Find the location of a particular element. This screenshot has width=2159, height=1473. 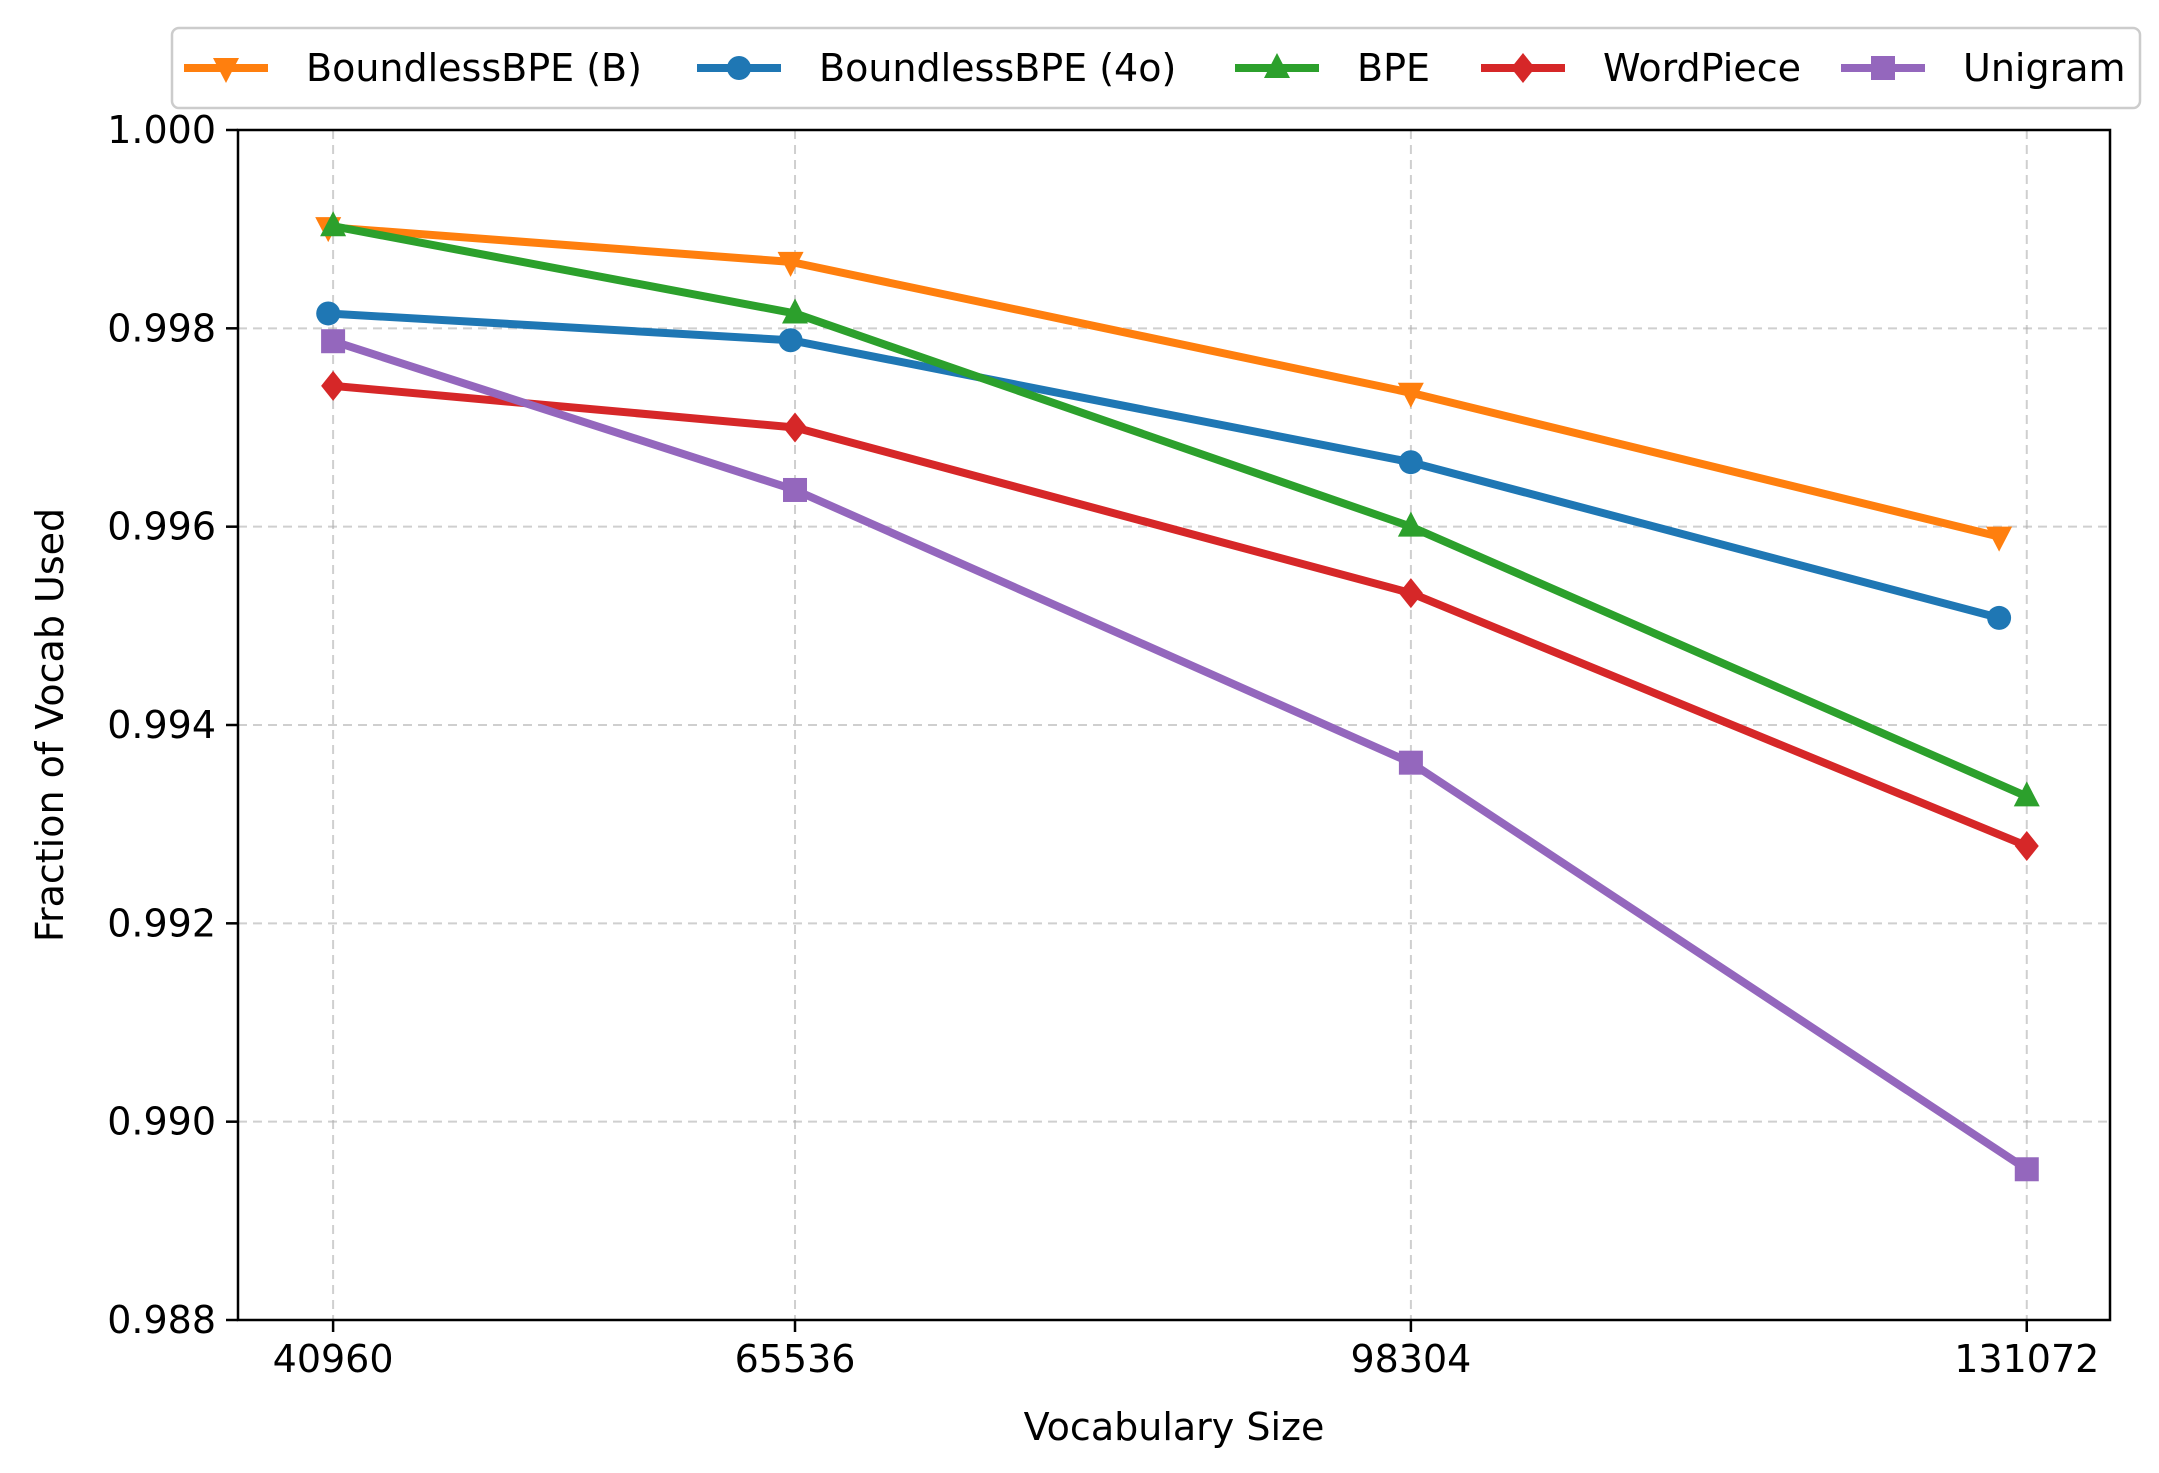

x-axis-label: Vocabulary Size is located at coordinates (1174, 1427).